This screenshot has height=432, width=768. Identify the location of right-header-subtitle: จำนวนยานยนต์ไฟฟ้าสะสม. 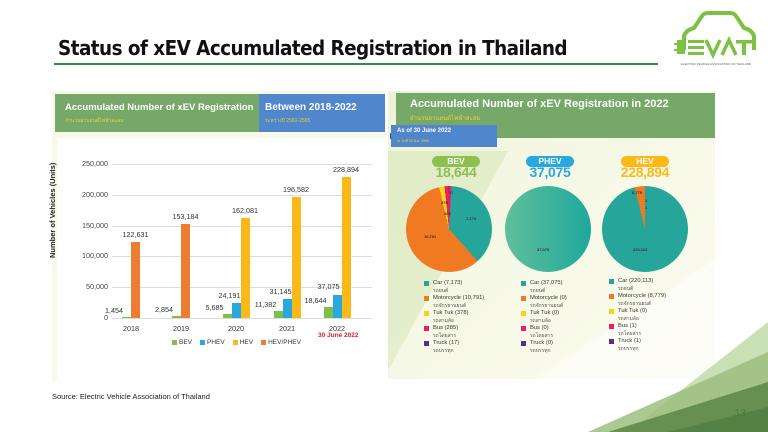
(445, 119).